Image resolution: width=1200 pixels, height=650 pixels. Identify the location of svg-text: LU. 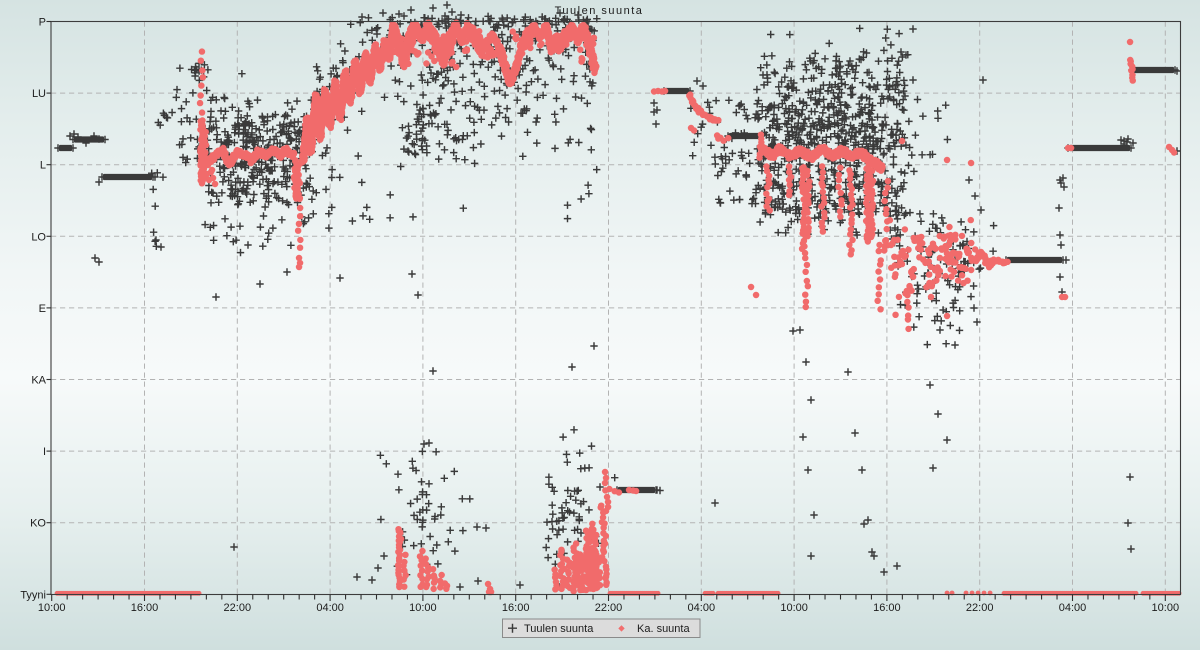
(39, 94).